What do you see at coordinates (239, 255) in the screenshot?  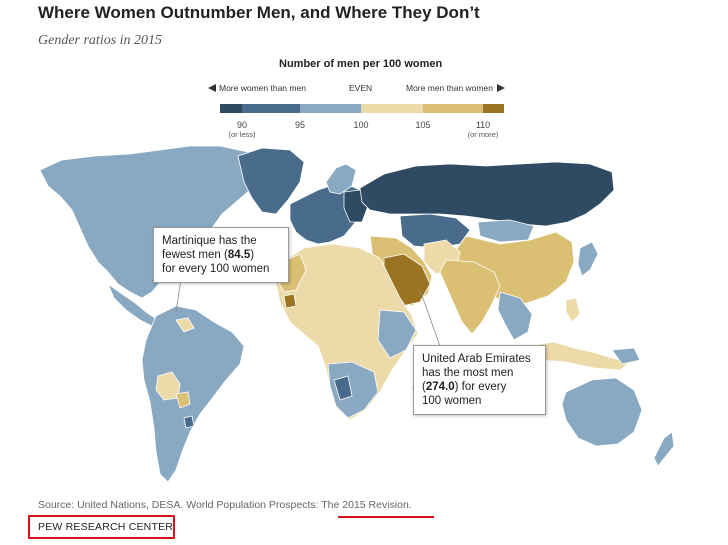 I see `callout-martinique-value: 84.5` at bounding box center [239, 255].